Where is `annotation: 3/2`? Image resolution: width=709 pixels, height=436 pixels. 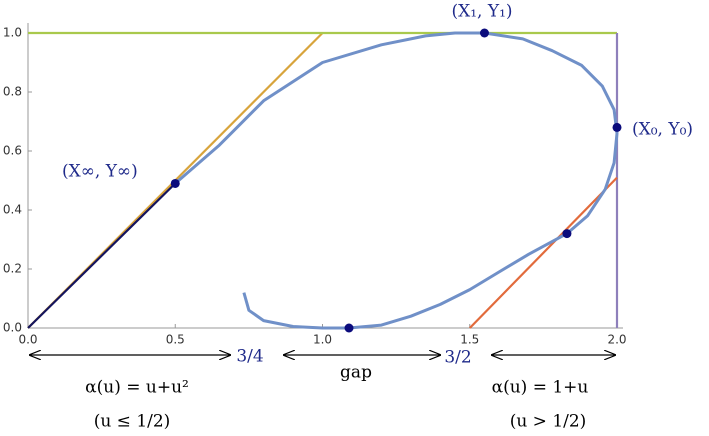 annotation: 3/2 is located at coordinates (457, 358).